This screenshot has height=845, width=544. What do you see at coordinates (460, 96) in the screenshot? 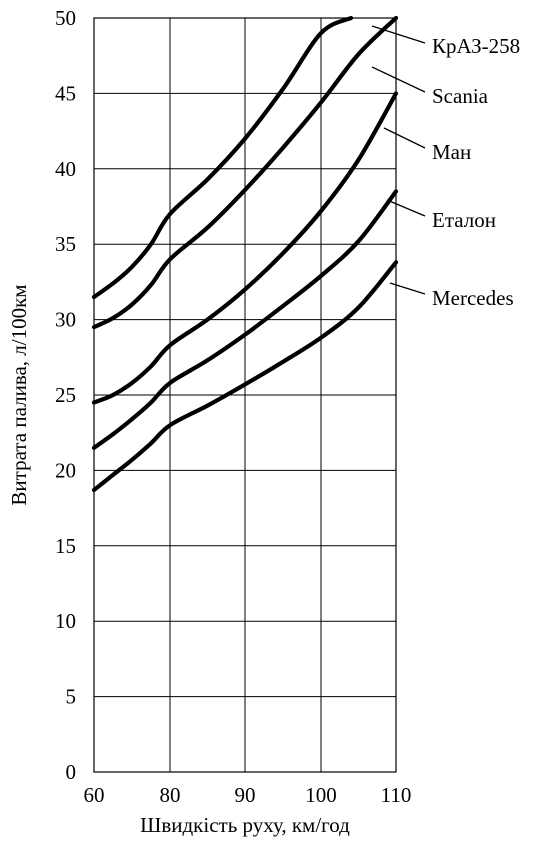
I see `series-label-scania: Scania` at bounding box center [460, 96].